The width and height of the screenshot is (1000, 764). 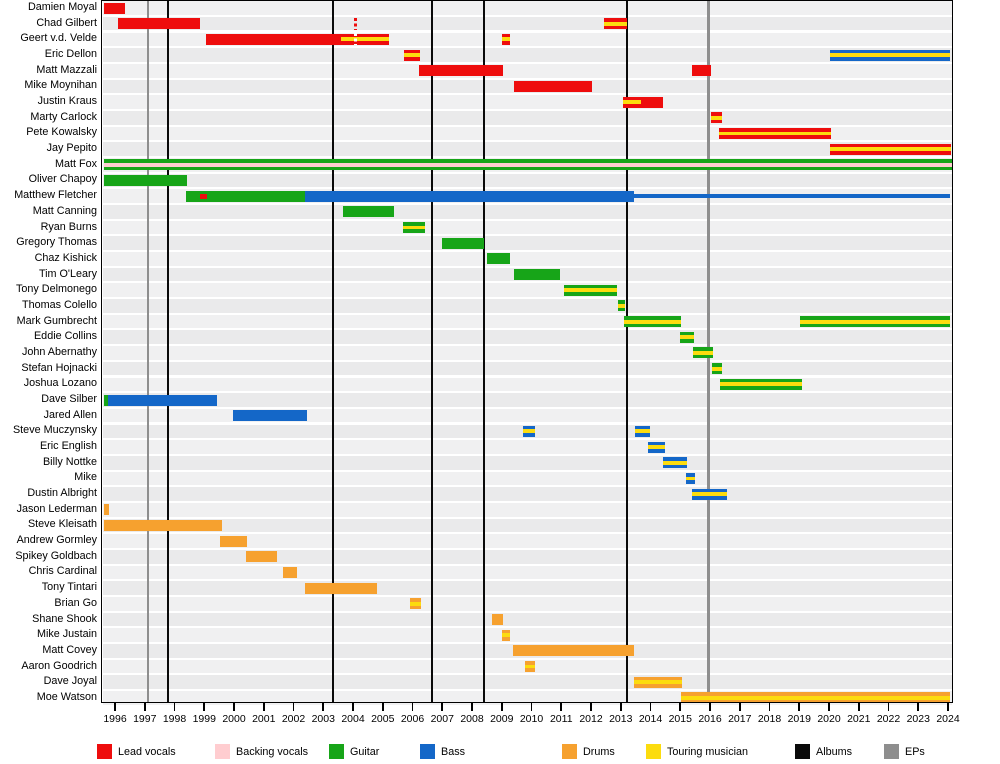 What do you see at coordinates (365, 752) in the screenshot?
I see `legend-label: Guitar` at bounding box center [365, 752].